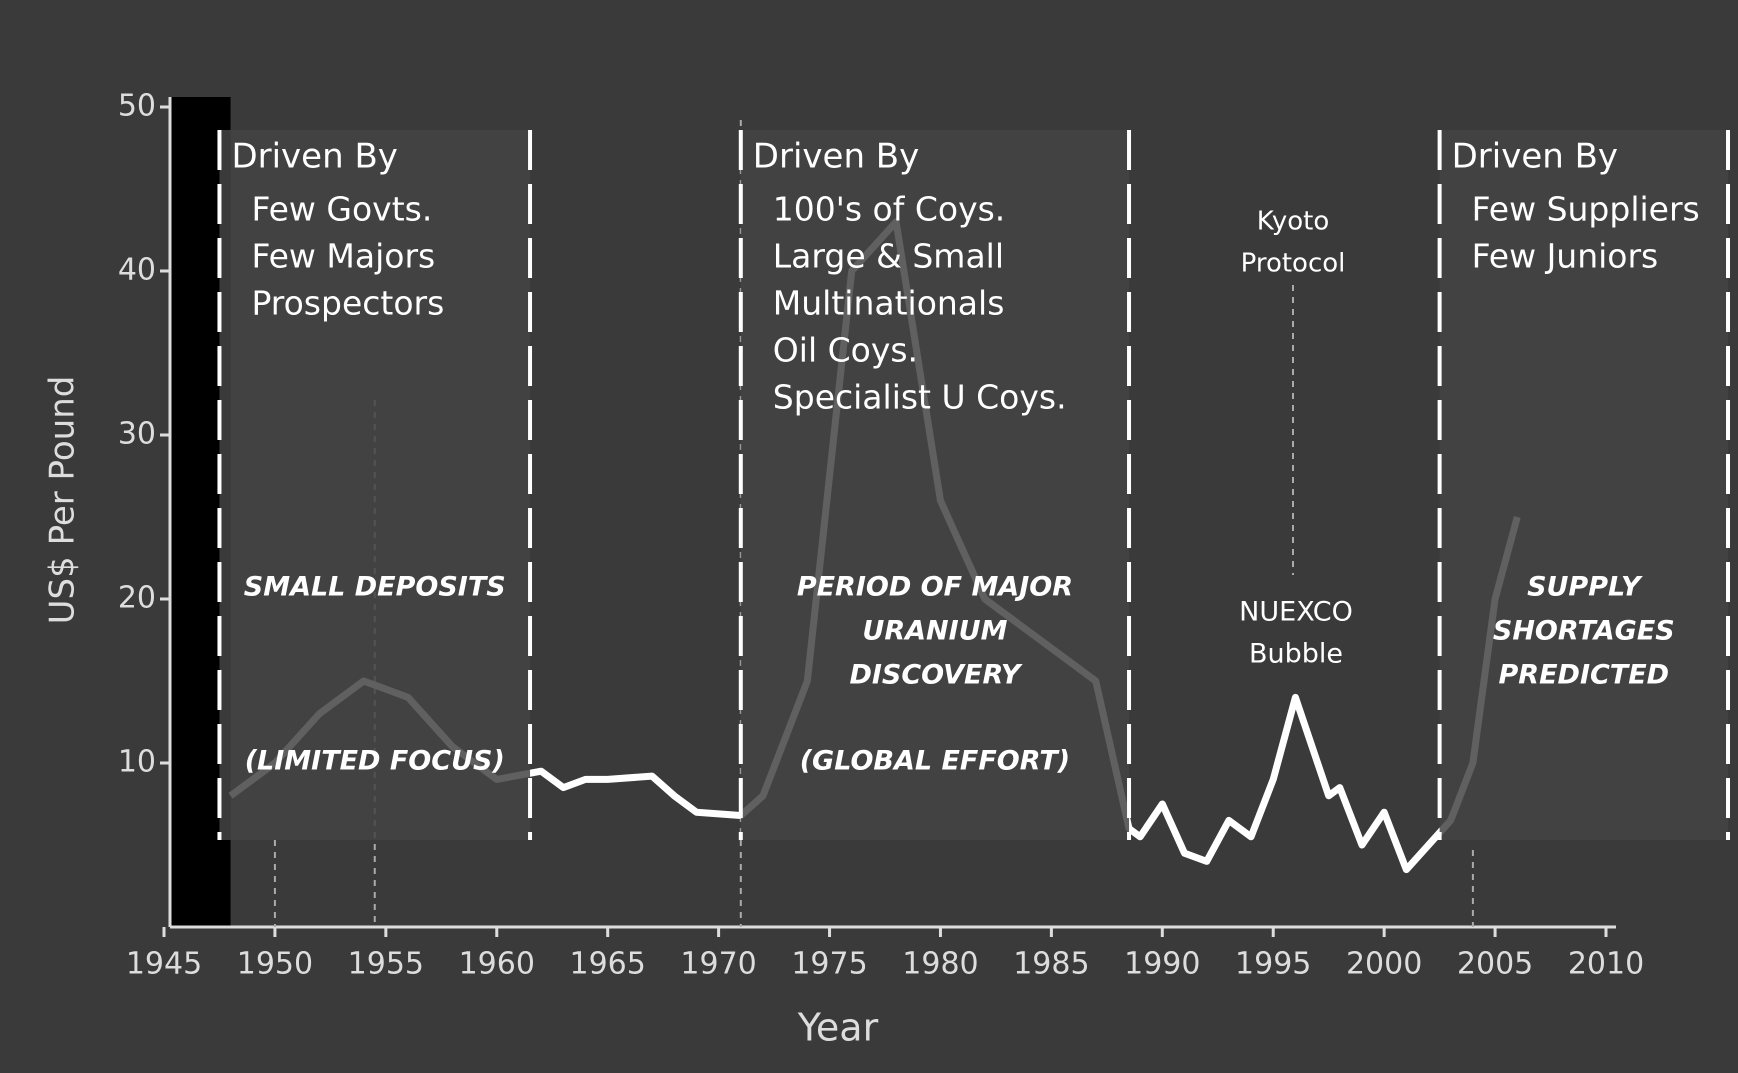 The image size is (1738, 1073). Describe the element at coordinates (275, 964) in the screenshot. I see `x-tick-label: 1950` at that location.